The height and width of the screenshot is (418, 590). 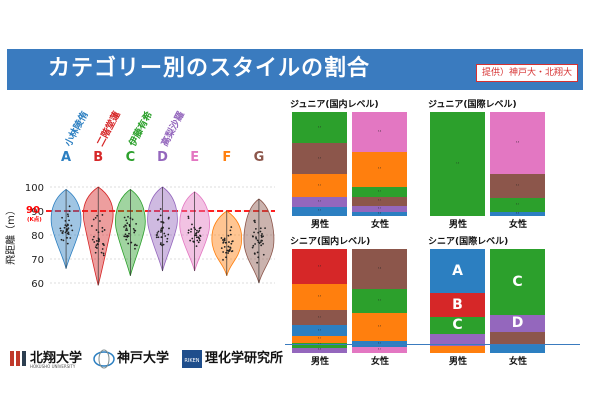 I want to click on bar-segment-E: 0.4, so click(x=379, y=132).